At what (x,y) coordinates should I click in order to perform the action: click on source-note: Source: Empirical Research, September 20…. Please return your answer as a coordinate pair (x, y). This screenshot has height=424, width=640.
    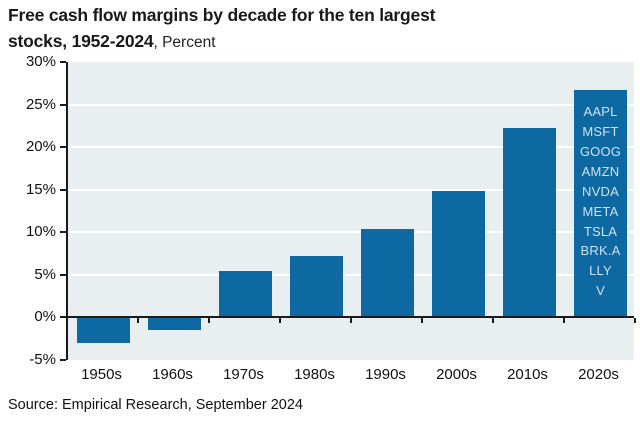
    Looking at the image, I should click on (155, 405).